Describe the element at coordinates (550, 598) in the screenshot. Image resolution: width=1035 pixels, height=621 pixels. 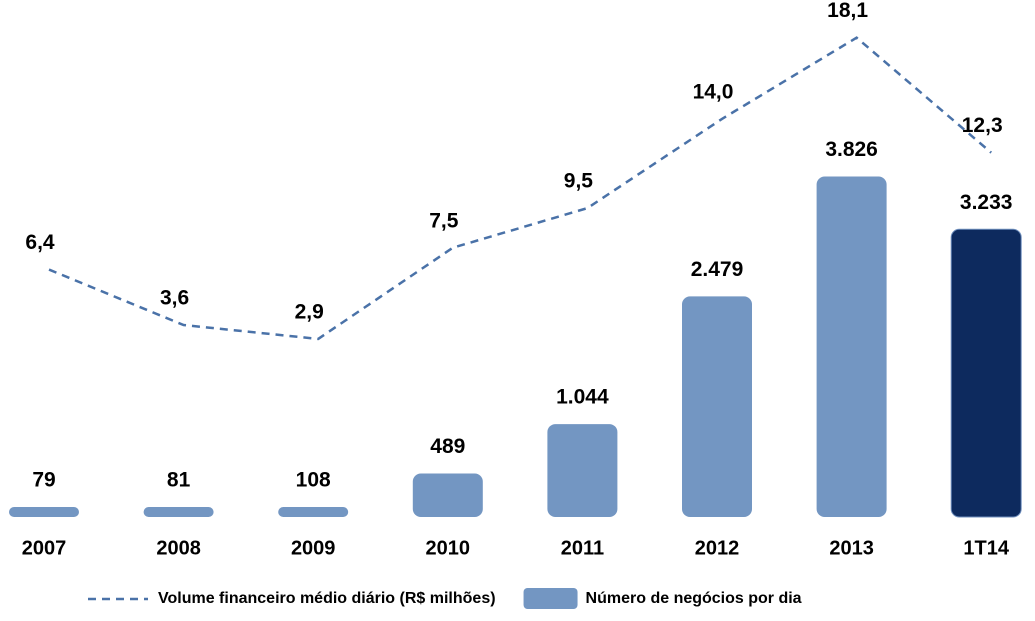
I see `legend-swatch` at that location.